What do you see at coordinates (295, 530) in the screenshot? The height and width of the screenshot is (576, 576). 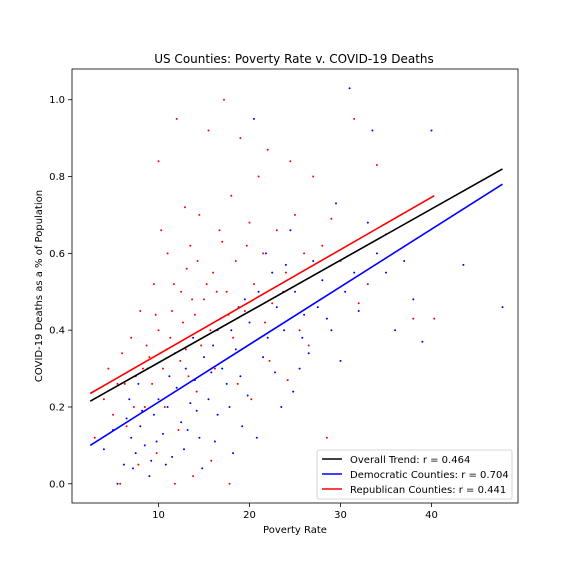 I see `x-axis-label: Poverty Rate` at bounding box center [295, 530].